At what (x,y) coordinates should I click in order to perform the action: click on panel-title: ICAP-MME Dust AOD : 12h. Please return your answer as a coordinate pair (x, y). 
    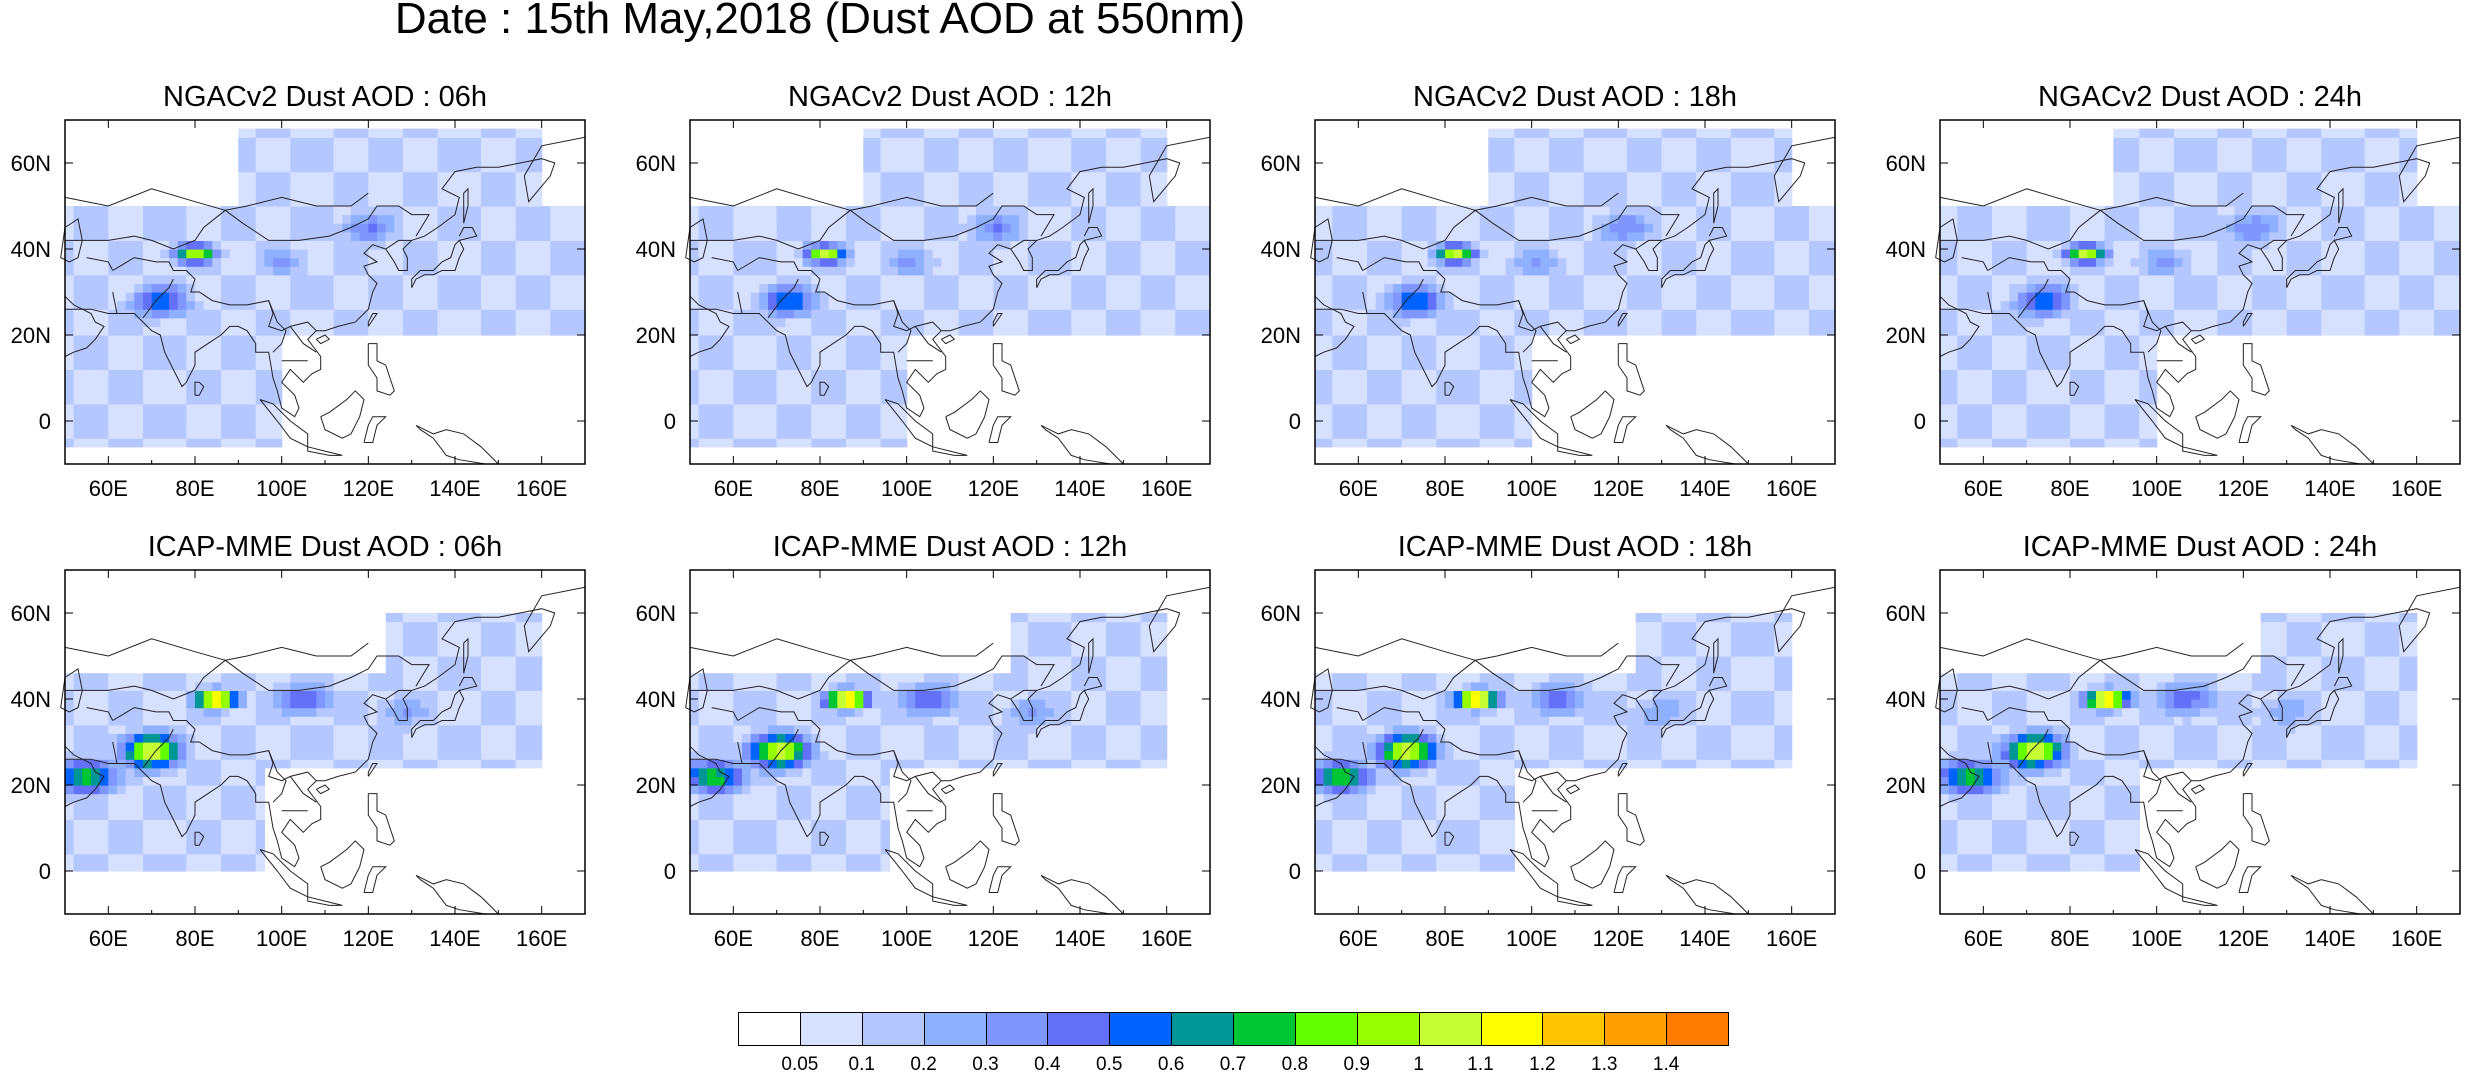
    Looking at the image, I should click on (950, 547).